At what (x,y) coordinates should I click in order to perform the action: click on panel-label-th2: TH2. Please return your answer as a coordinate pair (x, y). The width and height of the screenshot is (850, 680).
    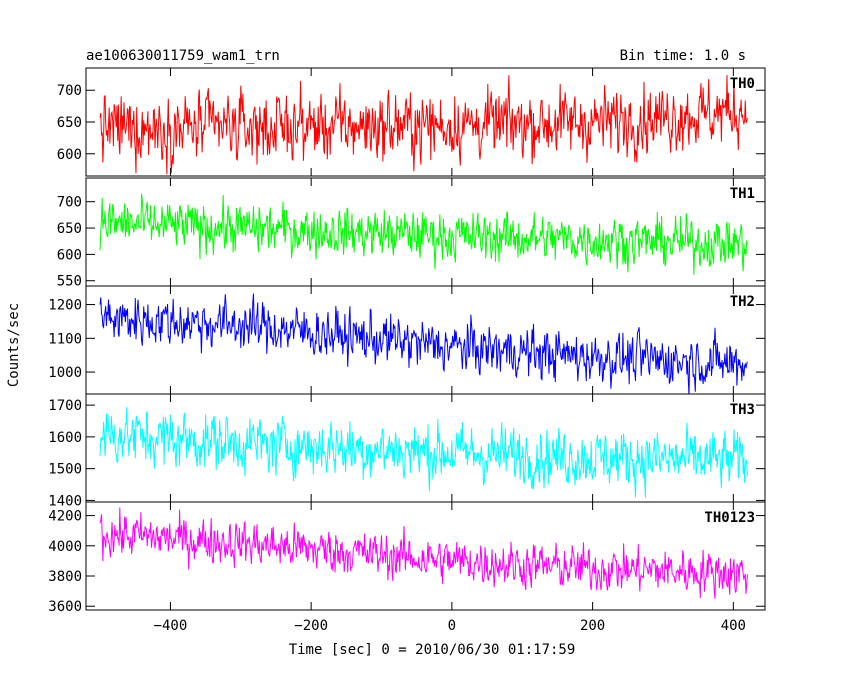
    Looking at the image, I should click on (742, 302).